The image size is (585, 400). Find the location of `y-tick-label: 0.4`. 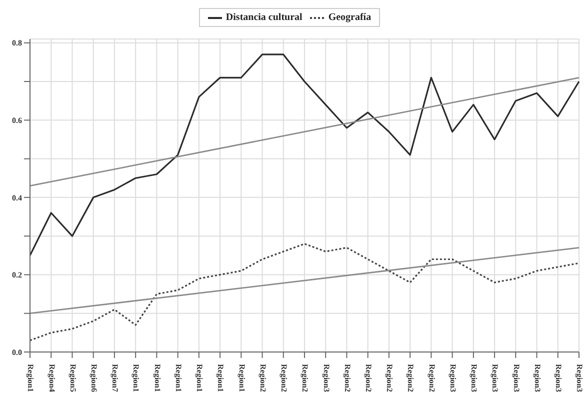

y-tick-label: 0.4 is located at coordinates (17, 197).